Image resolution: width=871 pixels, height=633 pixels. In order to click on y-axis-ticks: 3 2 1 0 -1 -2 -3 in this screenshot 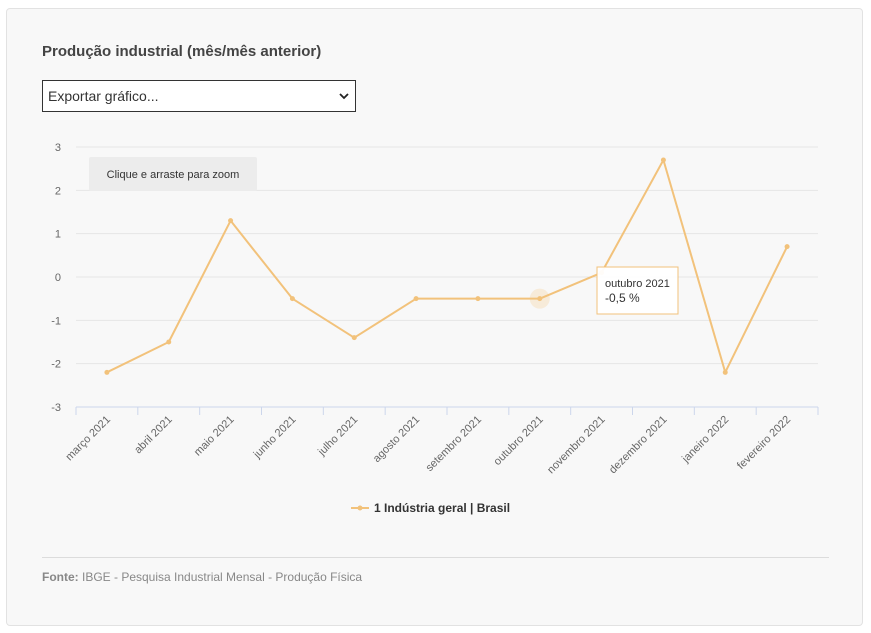, I will do `click(56, 278)`.